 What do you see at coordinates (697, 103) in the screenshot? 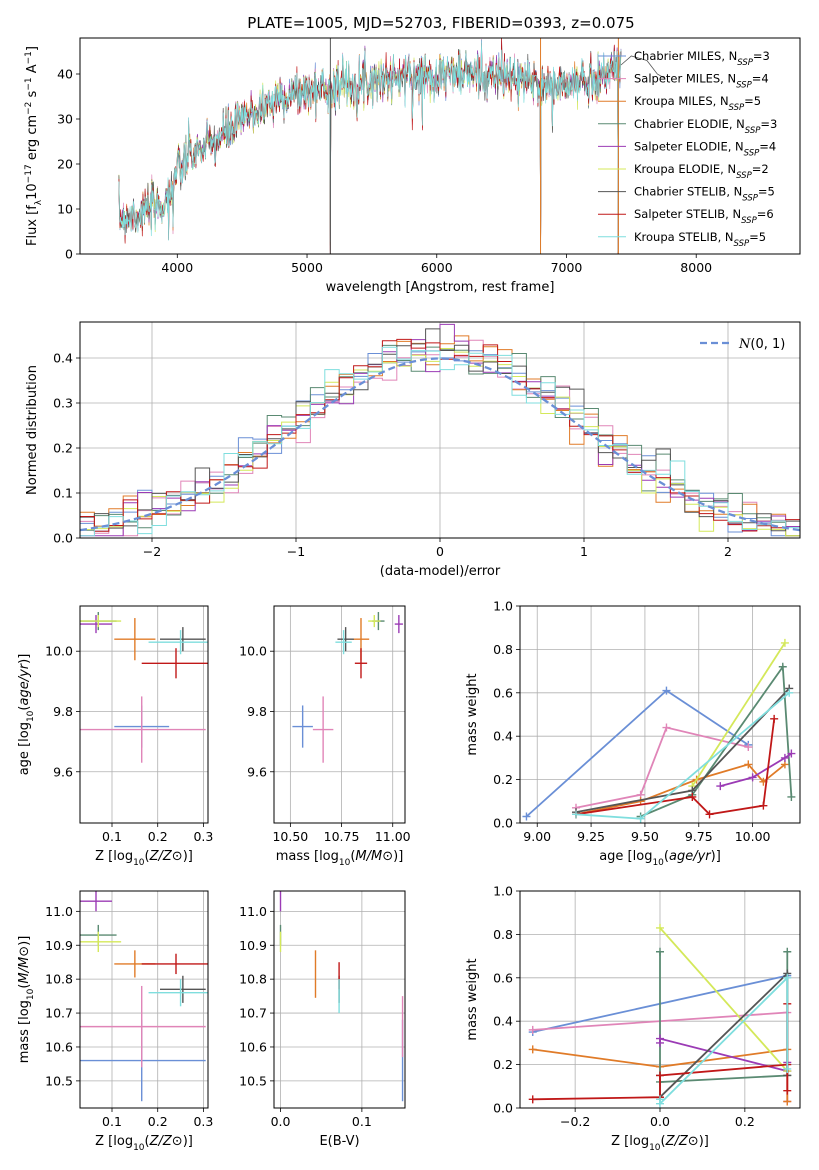
I see `legend-label: Kroupa MILES, NSSP=5` at bounding box center [697, 103].